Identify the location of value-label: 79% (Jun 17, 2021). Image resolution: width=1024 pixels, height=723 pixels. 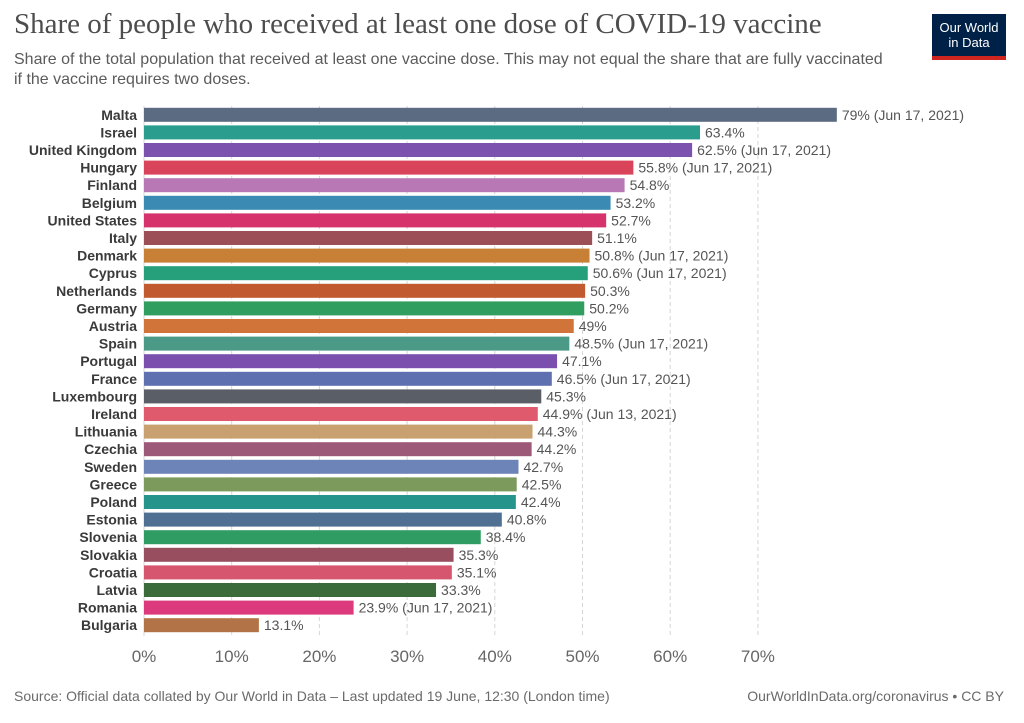
(903, 115).